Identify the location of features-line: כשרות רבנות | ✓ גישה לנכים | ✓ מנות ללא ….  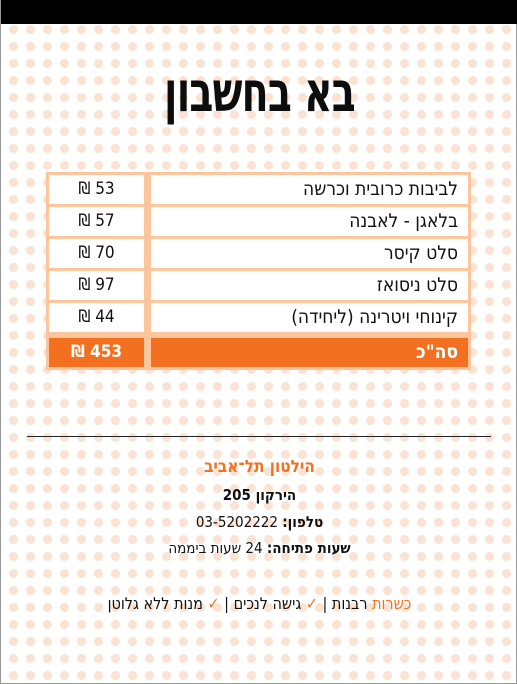
(259, 603).